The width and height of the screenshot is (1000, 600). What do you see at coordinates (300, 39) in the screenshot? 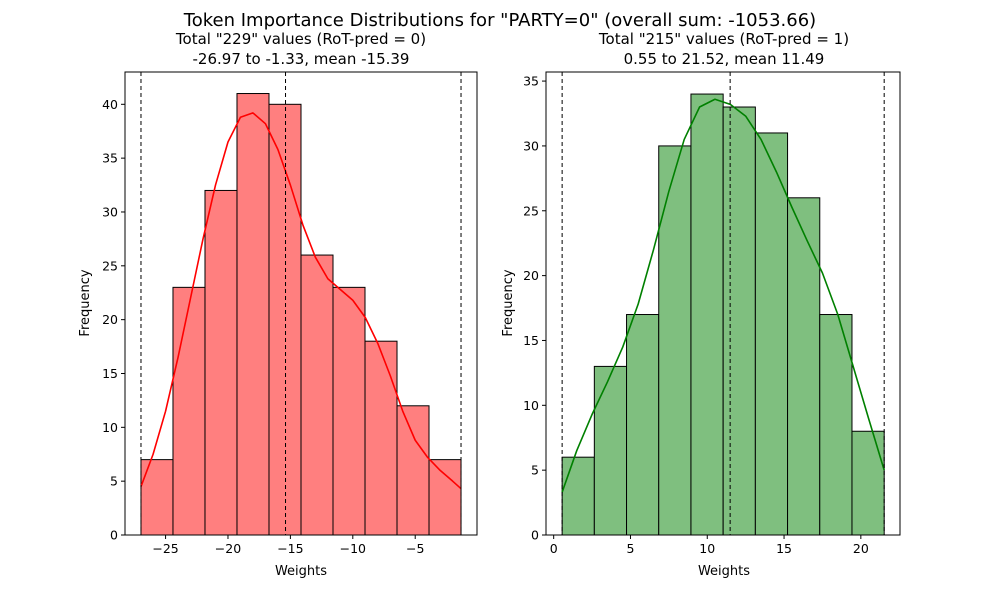
I see `panel-title-line1: Total "229" values (RoT-pred = 0)` at bounding box center [300, 39].